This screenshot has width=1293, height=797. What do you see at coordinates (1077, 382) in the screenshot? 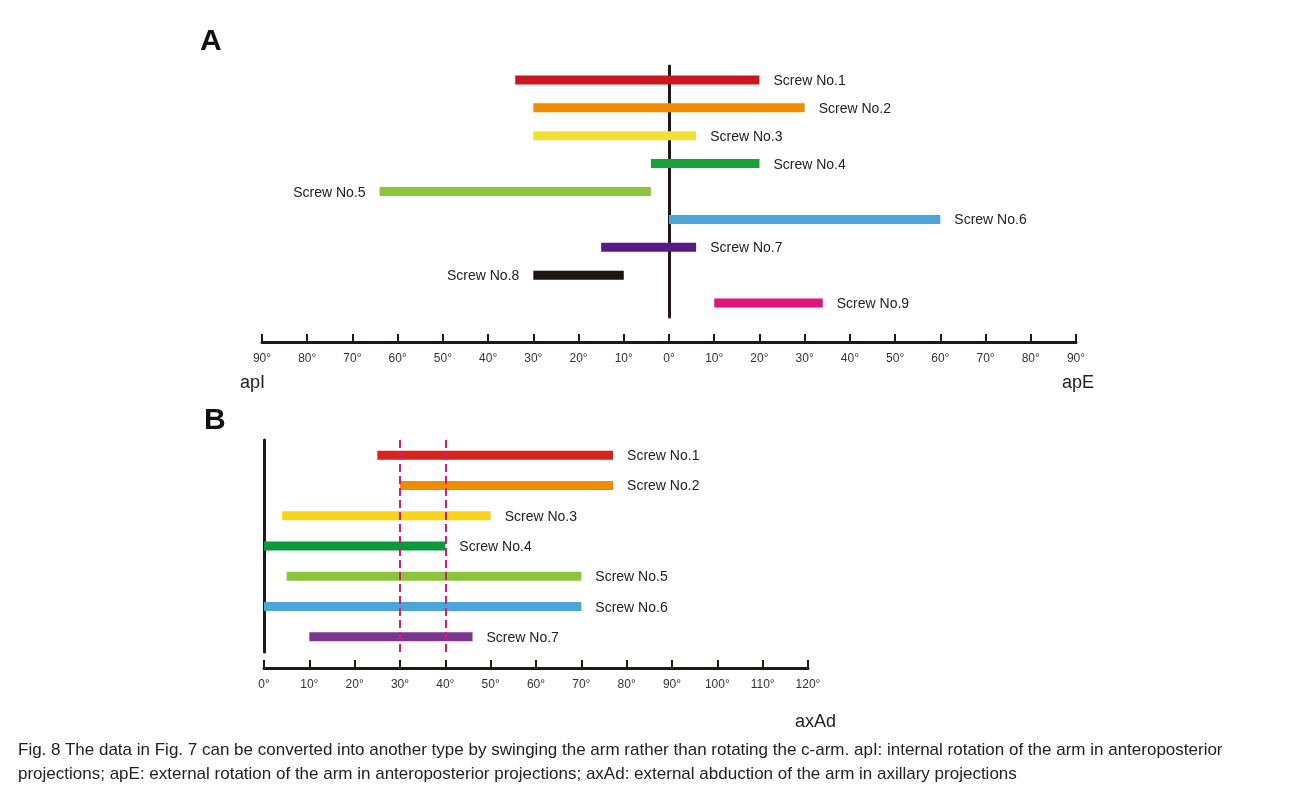
I see `x-axis-title: apE` at bounding box center [1077, 382].